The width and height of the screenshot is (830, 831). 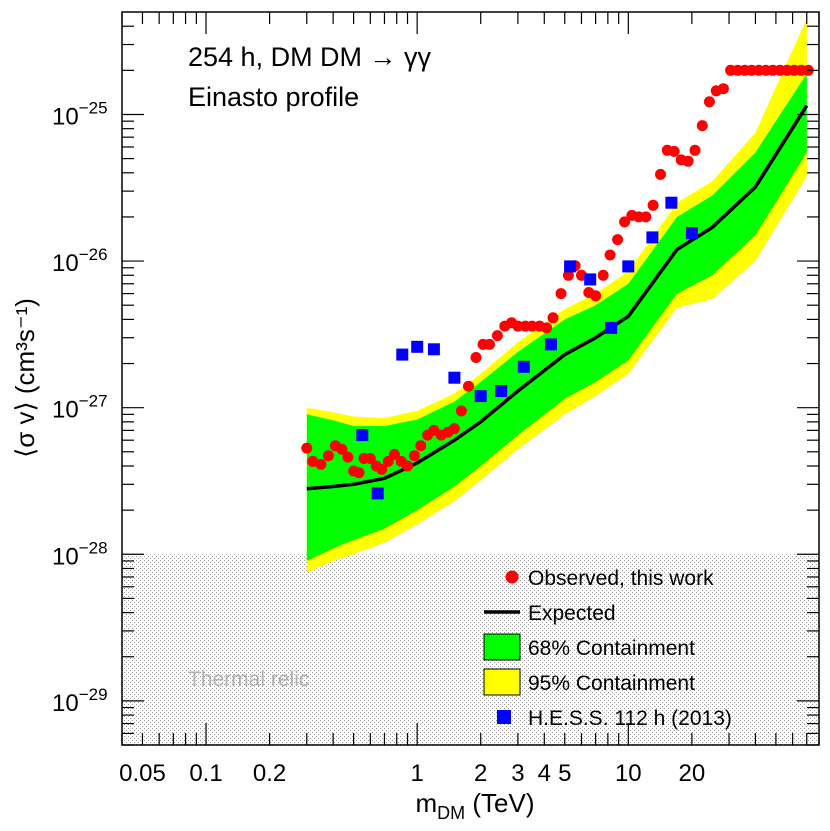 I want to click on x-tick-label: 0.2, so click(x=269, y=773).